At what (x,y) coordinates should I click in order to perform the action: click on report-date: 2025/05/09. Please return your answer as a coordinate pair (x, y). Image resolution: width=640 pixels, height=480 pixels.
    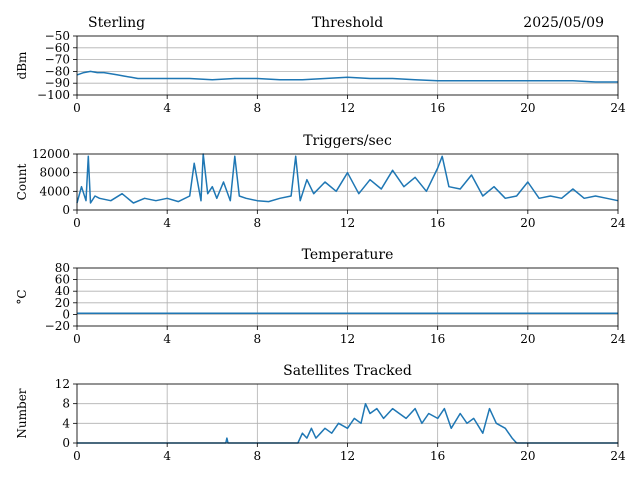
    Looking at the image, I should click on (563, 23).